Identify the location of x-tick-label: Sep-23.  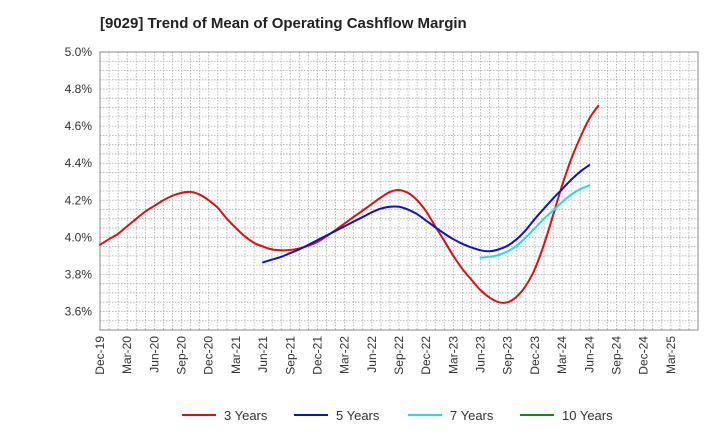
(508, 355).